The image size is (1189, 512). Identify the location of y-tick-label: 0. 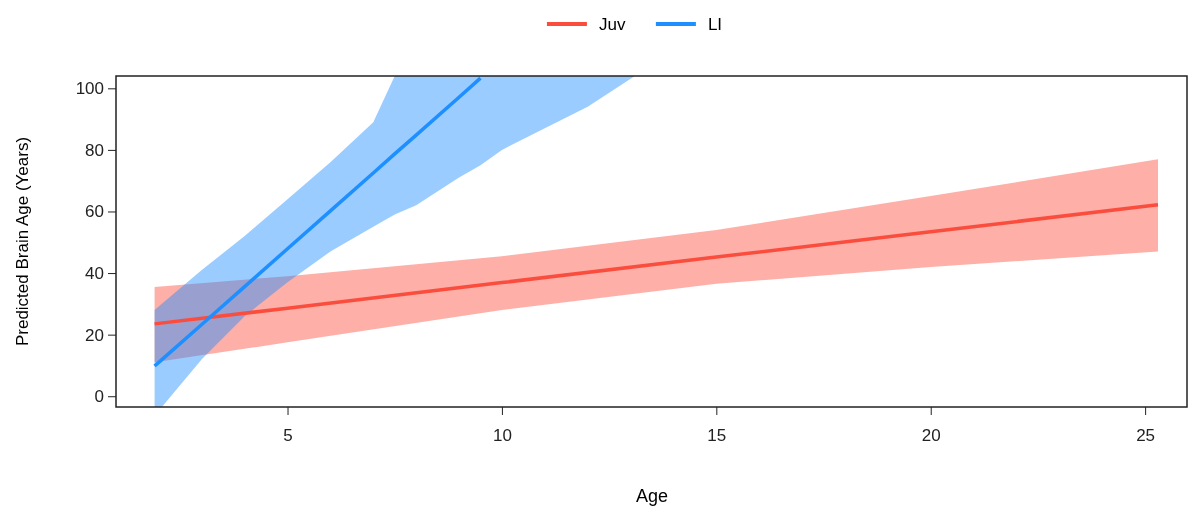
(99, 397).